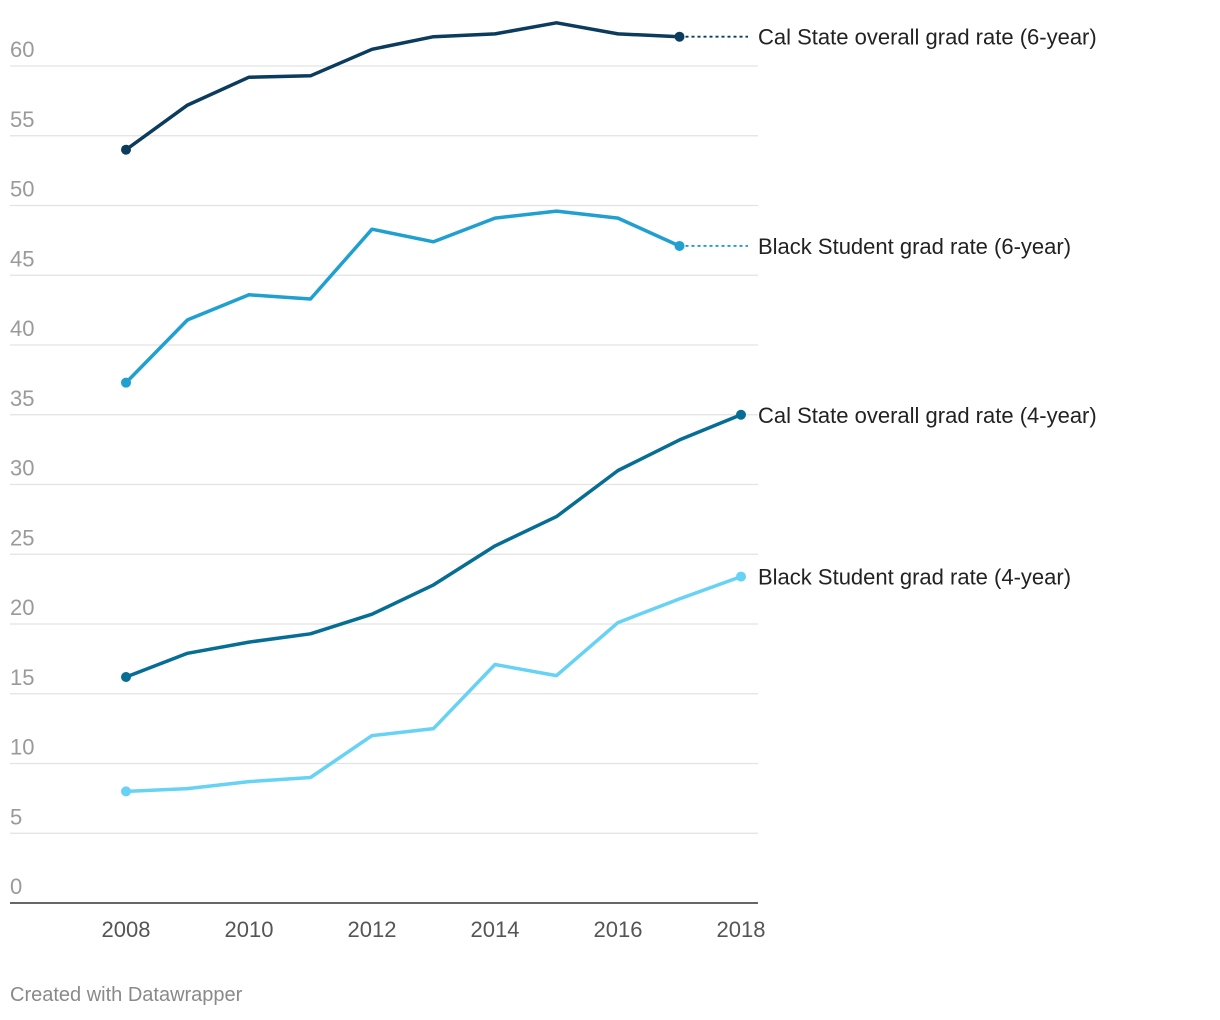  Describe the element at coordinates (495, 929) in the screenshot. I see `x-tick-label-2014: 2014` at that location.